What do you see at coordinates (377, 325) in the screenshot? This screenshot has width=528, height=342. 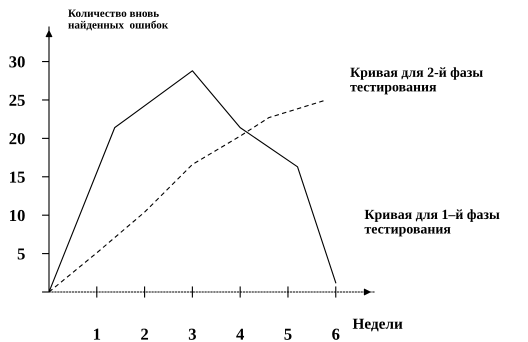 I see `x-axis-title: Недели` at bounding box center [377, 325].